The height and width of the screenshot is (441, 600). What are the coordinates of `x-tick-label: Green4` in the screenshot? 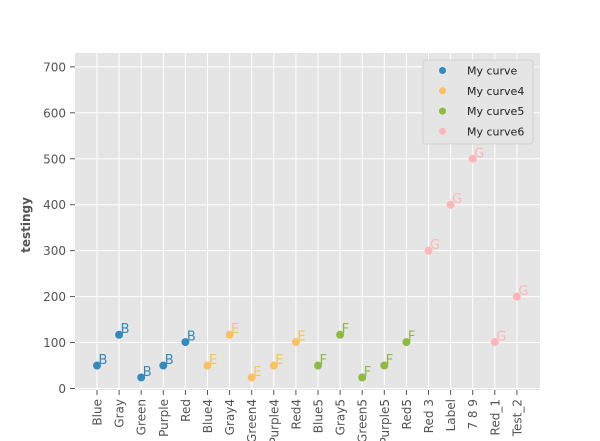 It's located at (252, 420).